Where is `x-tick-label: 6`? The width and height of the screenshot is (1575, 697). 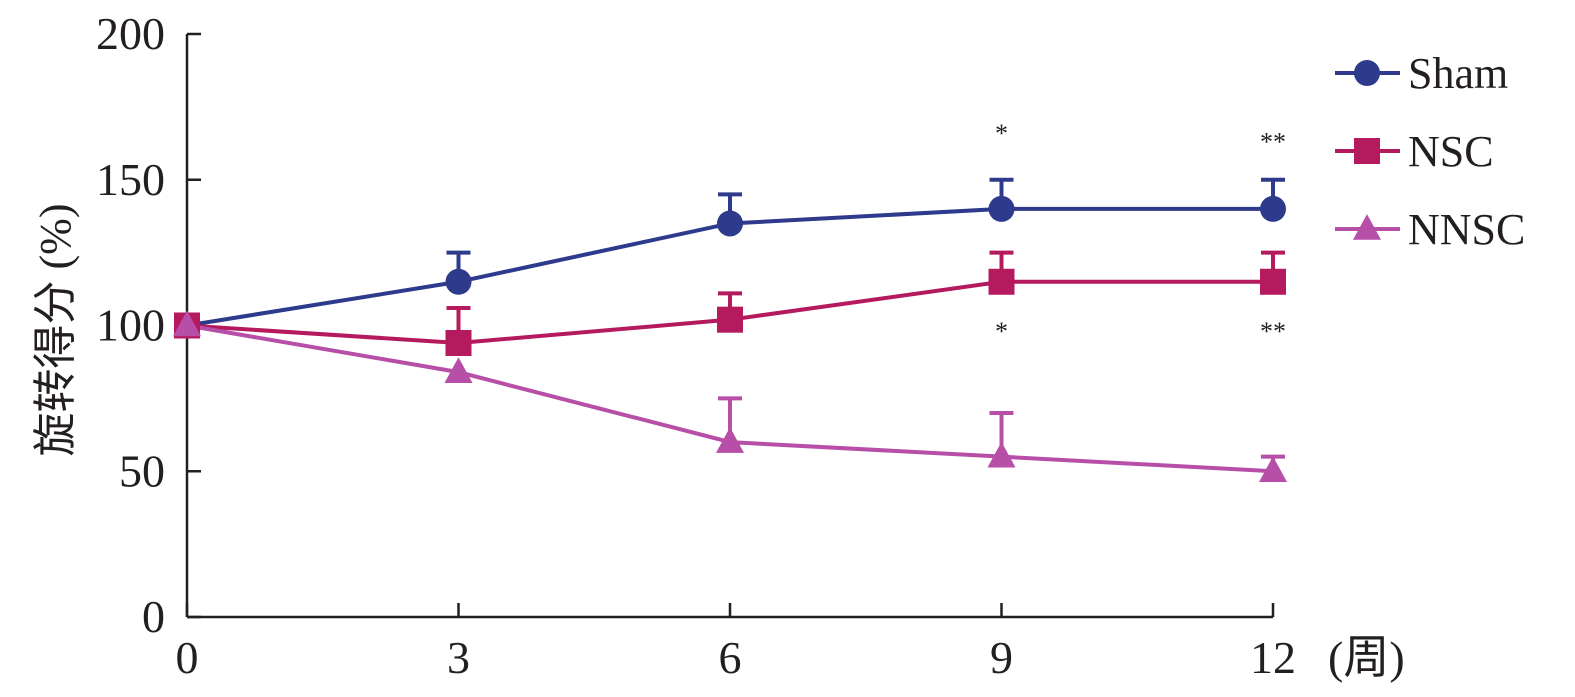
x-tick-label: 6 is located at coordinates (730, 657).